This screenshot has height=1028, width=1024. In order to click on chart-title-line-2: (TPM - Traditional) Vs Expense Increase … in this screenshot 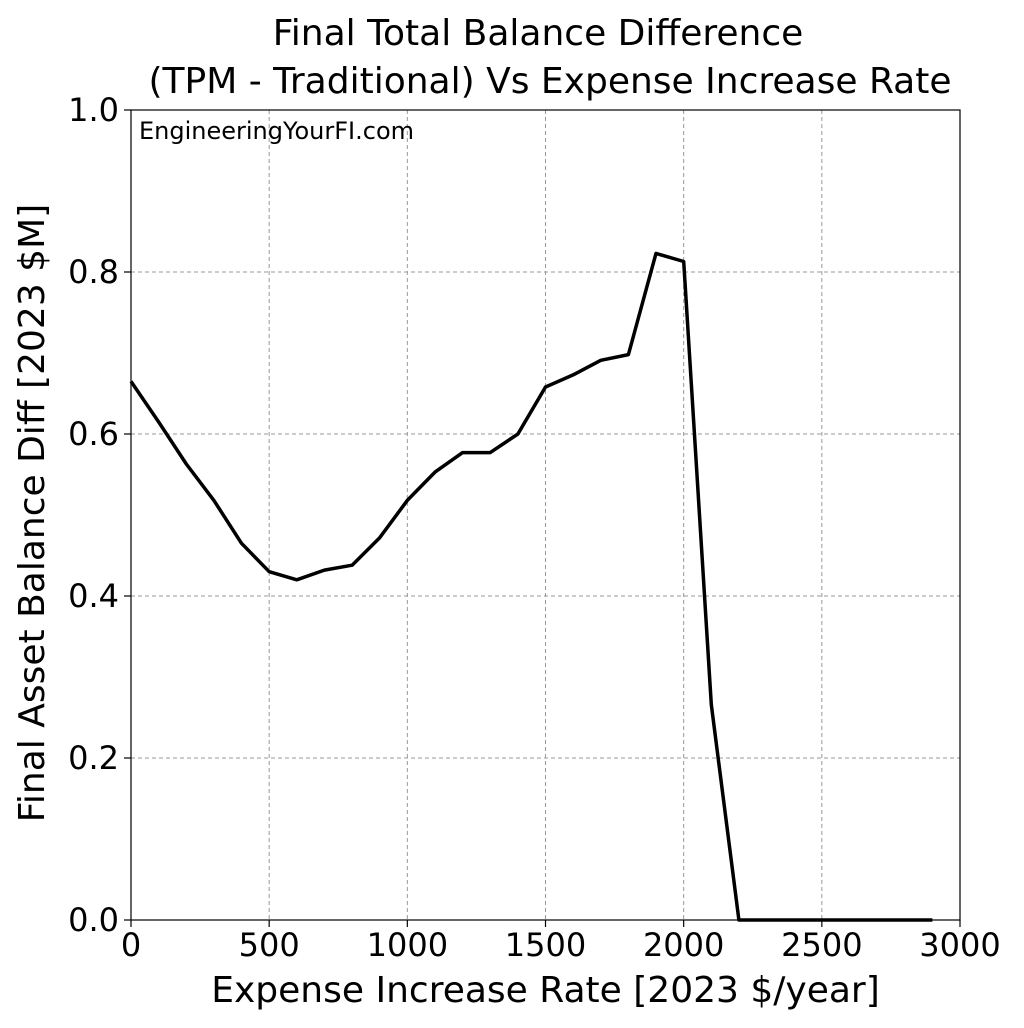, I will do `click(550, 81)`.